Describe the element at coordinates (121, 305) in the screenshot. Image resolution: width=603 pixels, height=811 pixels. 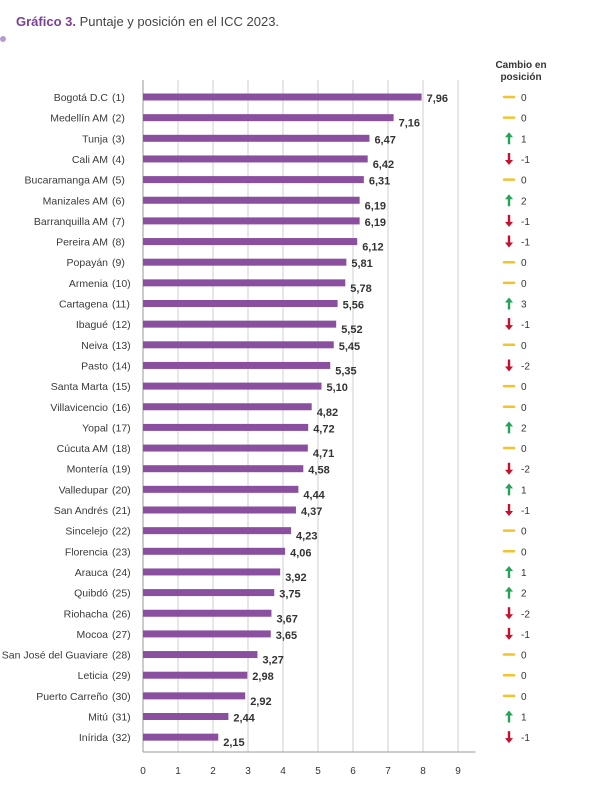
I see `position-label: (11)` at that location.